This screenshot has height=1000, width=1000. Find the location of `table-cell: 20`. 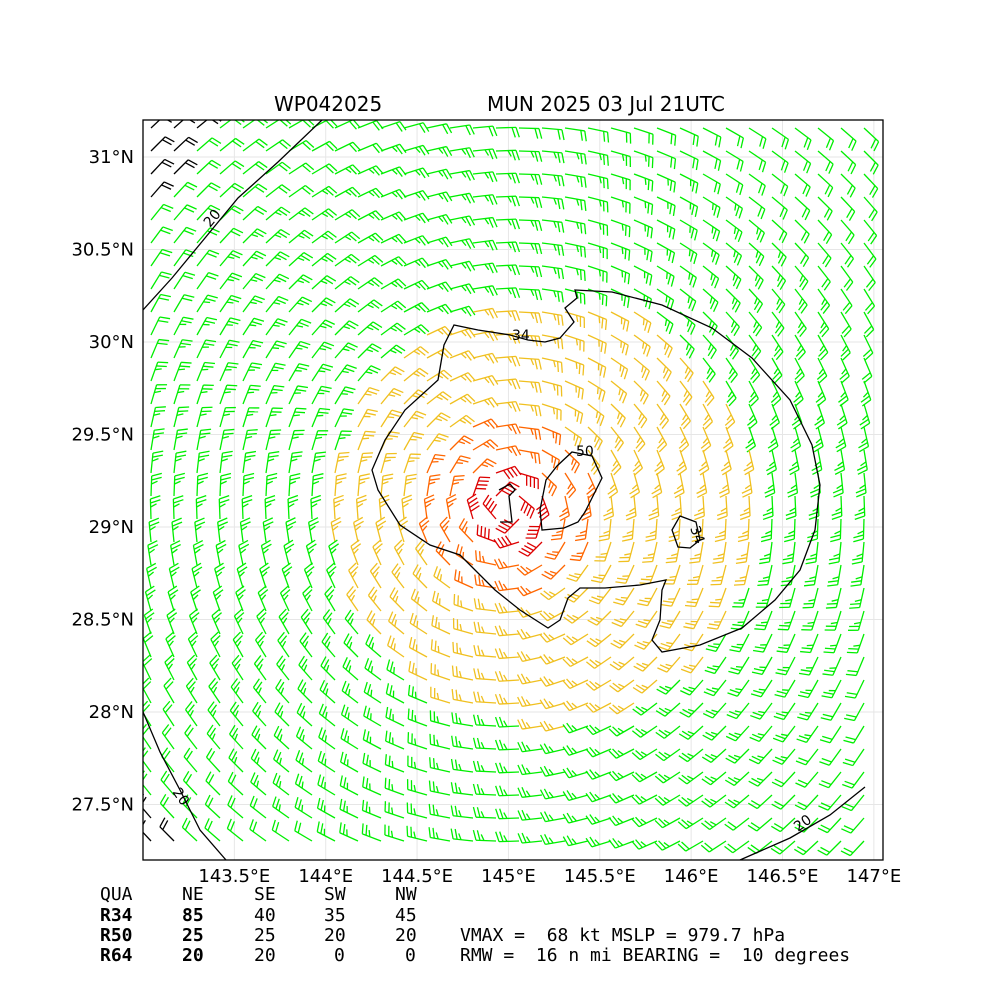

table-cell: 20 is located at coordinates (406, 935).